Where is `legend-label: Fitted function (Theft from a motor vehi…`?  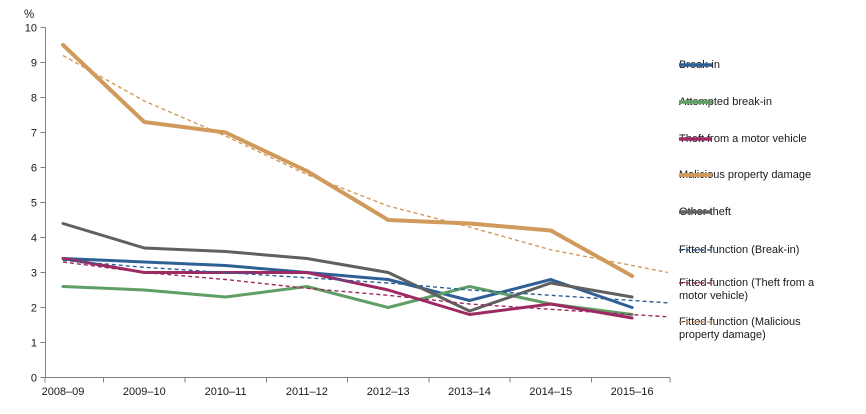
legend-label: Fitted function (Theft from a motor vehi… is located at coordinates (747, 289).